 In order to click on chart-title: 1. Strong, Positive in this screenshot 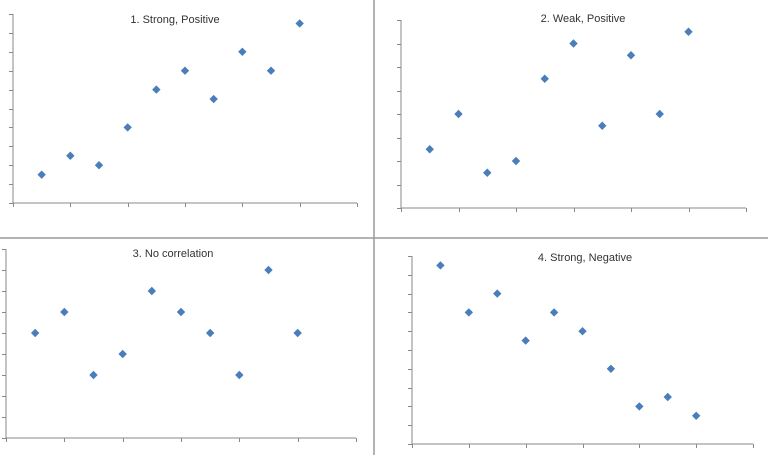, I will do `click(174, 20)`.